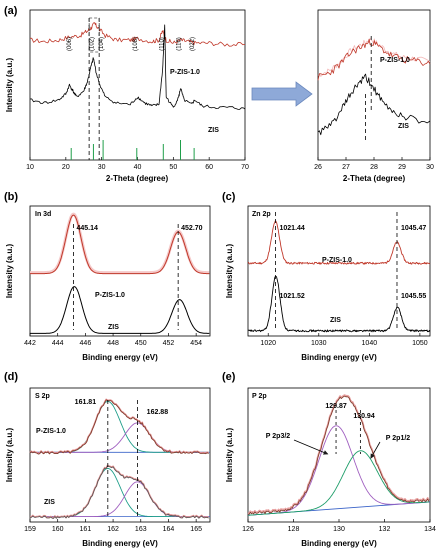 This screenshot has height=550, width=440. I want to click on zoom-box-a, so click(94, 35).